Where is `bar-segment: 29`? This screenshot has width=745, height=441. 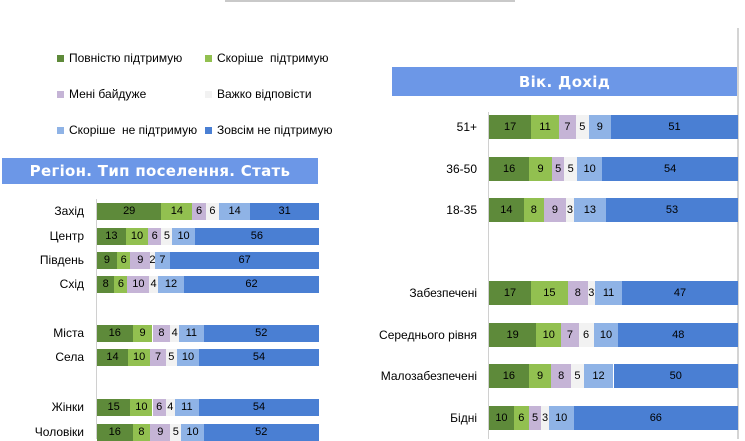
bar-segment: 29 is located at coordinates (129, 211).